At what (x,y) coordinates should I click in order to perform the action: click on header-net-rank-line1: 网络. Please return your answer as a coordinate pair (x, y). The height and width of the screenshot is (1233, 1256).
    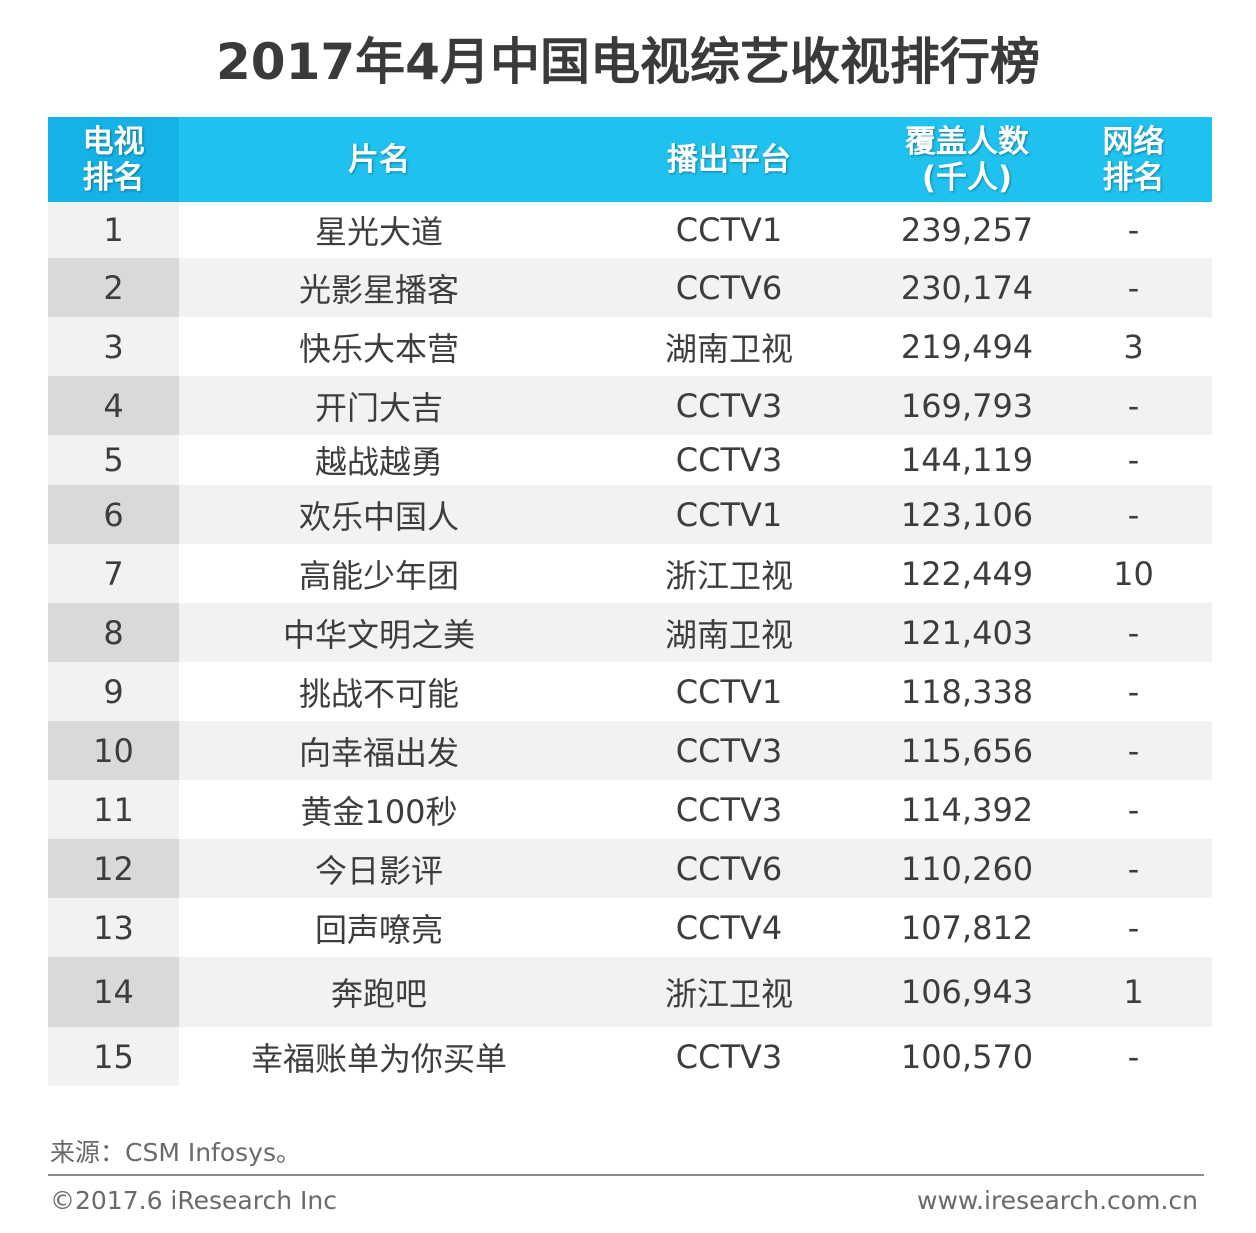
    Looking at the image, I should click on (1133, 141).